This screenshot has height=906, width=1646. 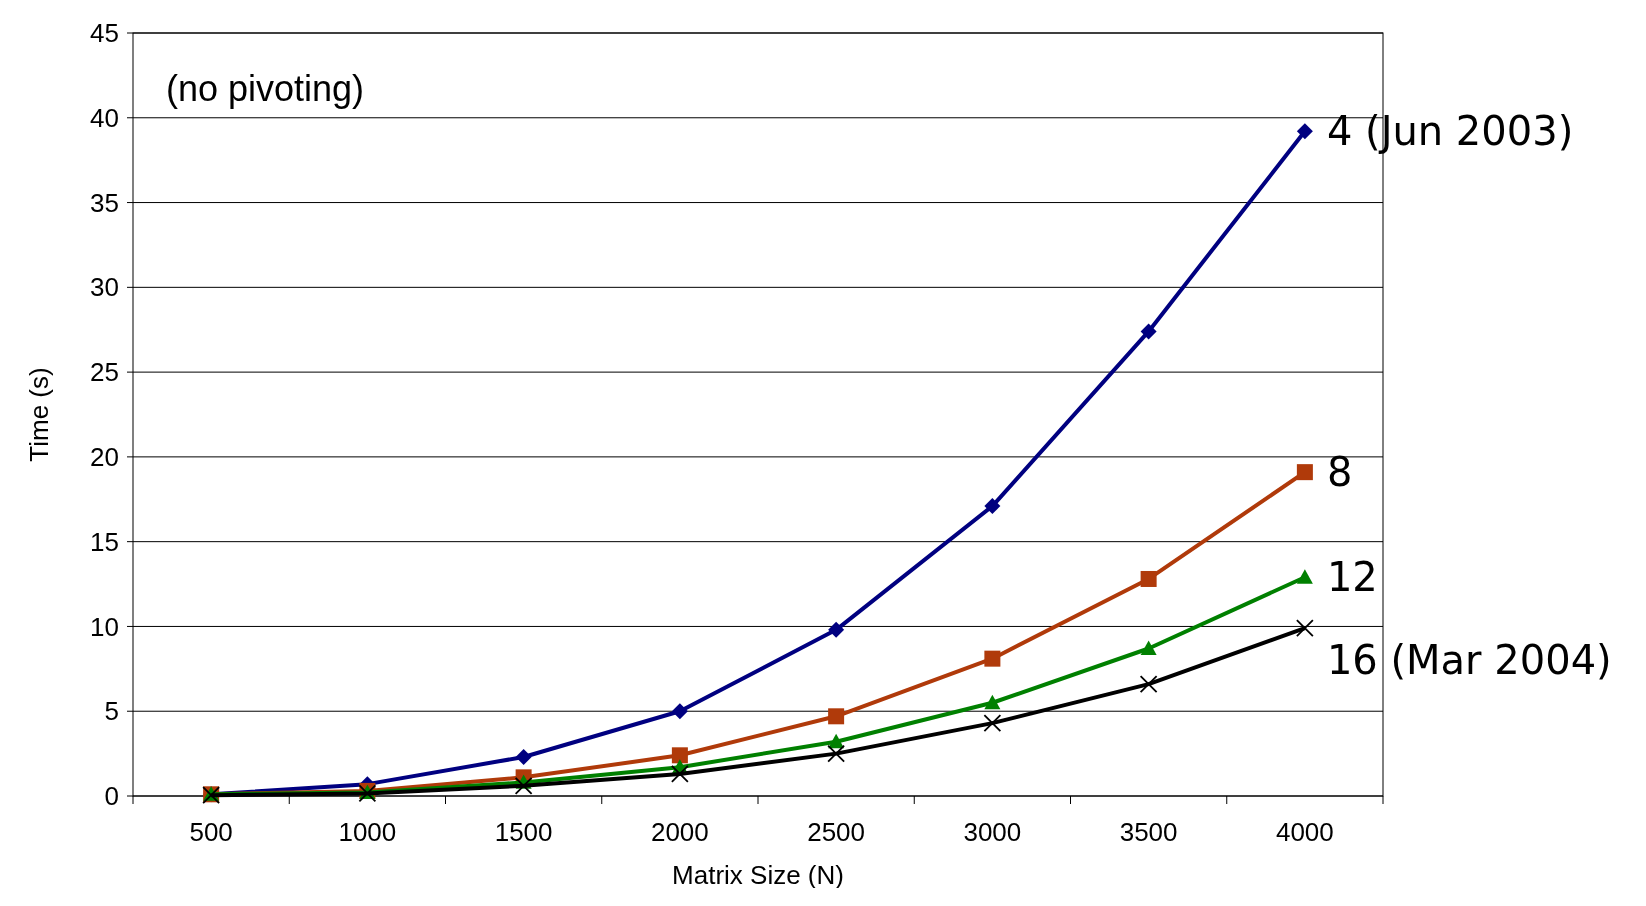 What do you see at coordinates (104, 541) in the screenshot?
I see `y-tick-label: 15` at bounding box center [104, 541].